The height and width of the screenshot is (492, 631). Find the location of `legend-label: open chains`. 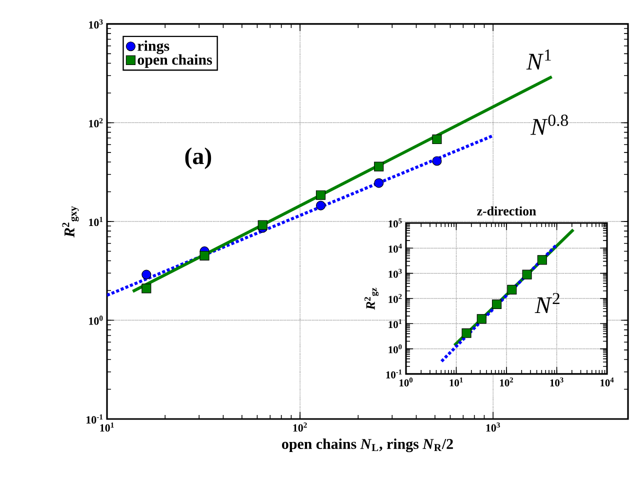

legend-label: open chains is located at coordinates (175, 61).